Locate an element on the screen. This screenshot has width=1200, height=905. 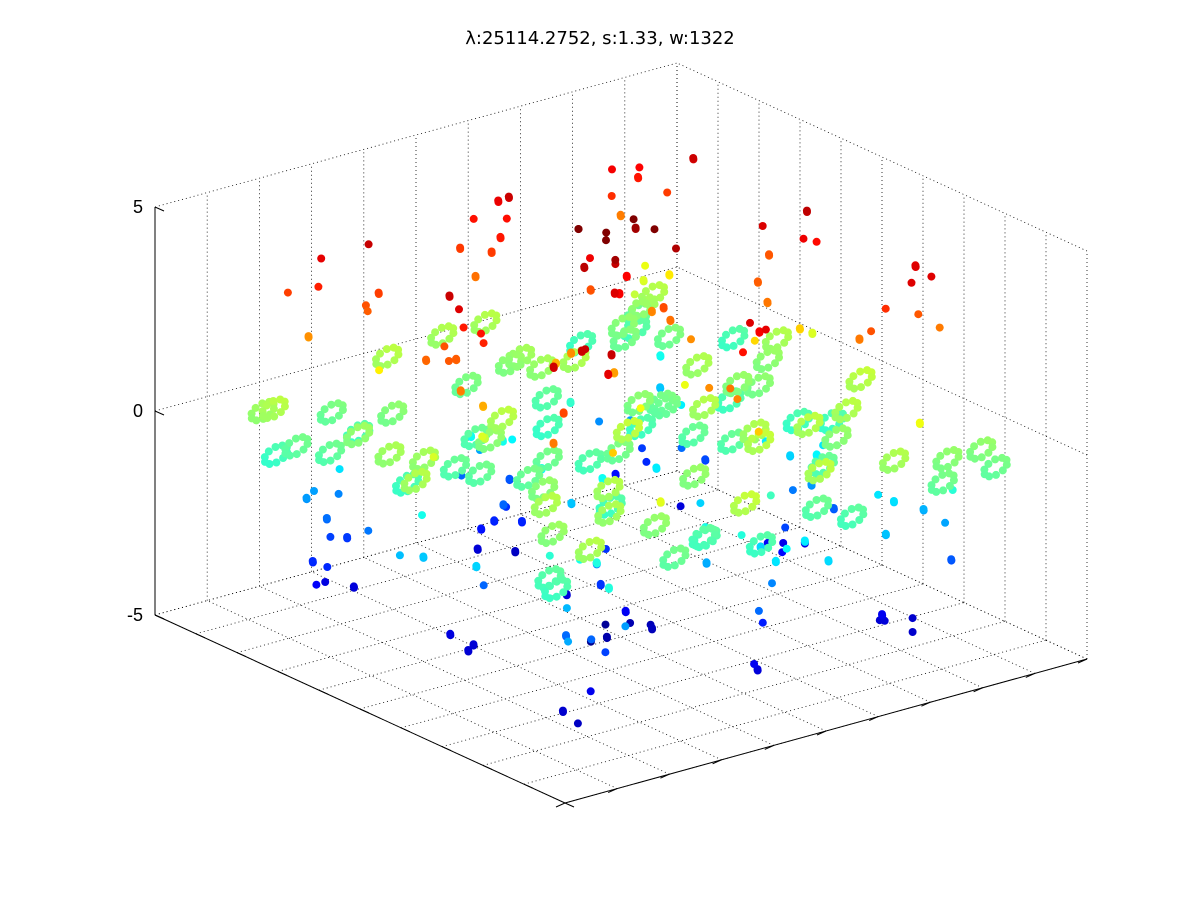
floor-grid-line is located at coordinates (539, 599).